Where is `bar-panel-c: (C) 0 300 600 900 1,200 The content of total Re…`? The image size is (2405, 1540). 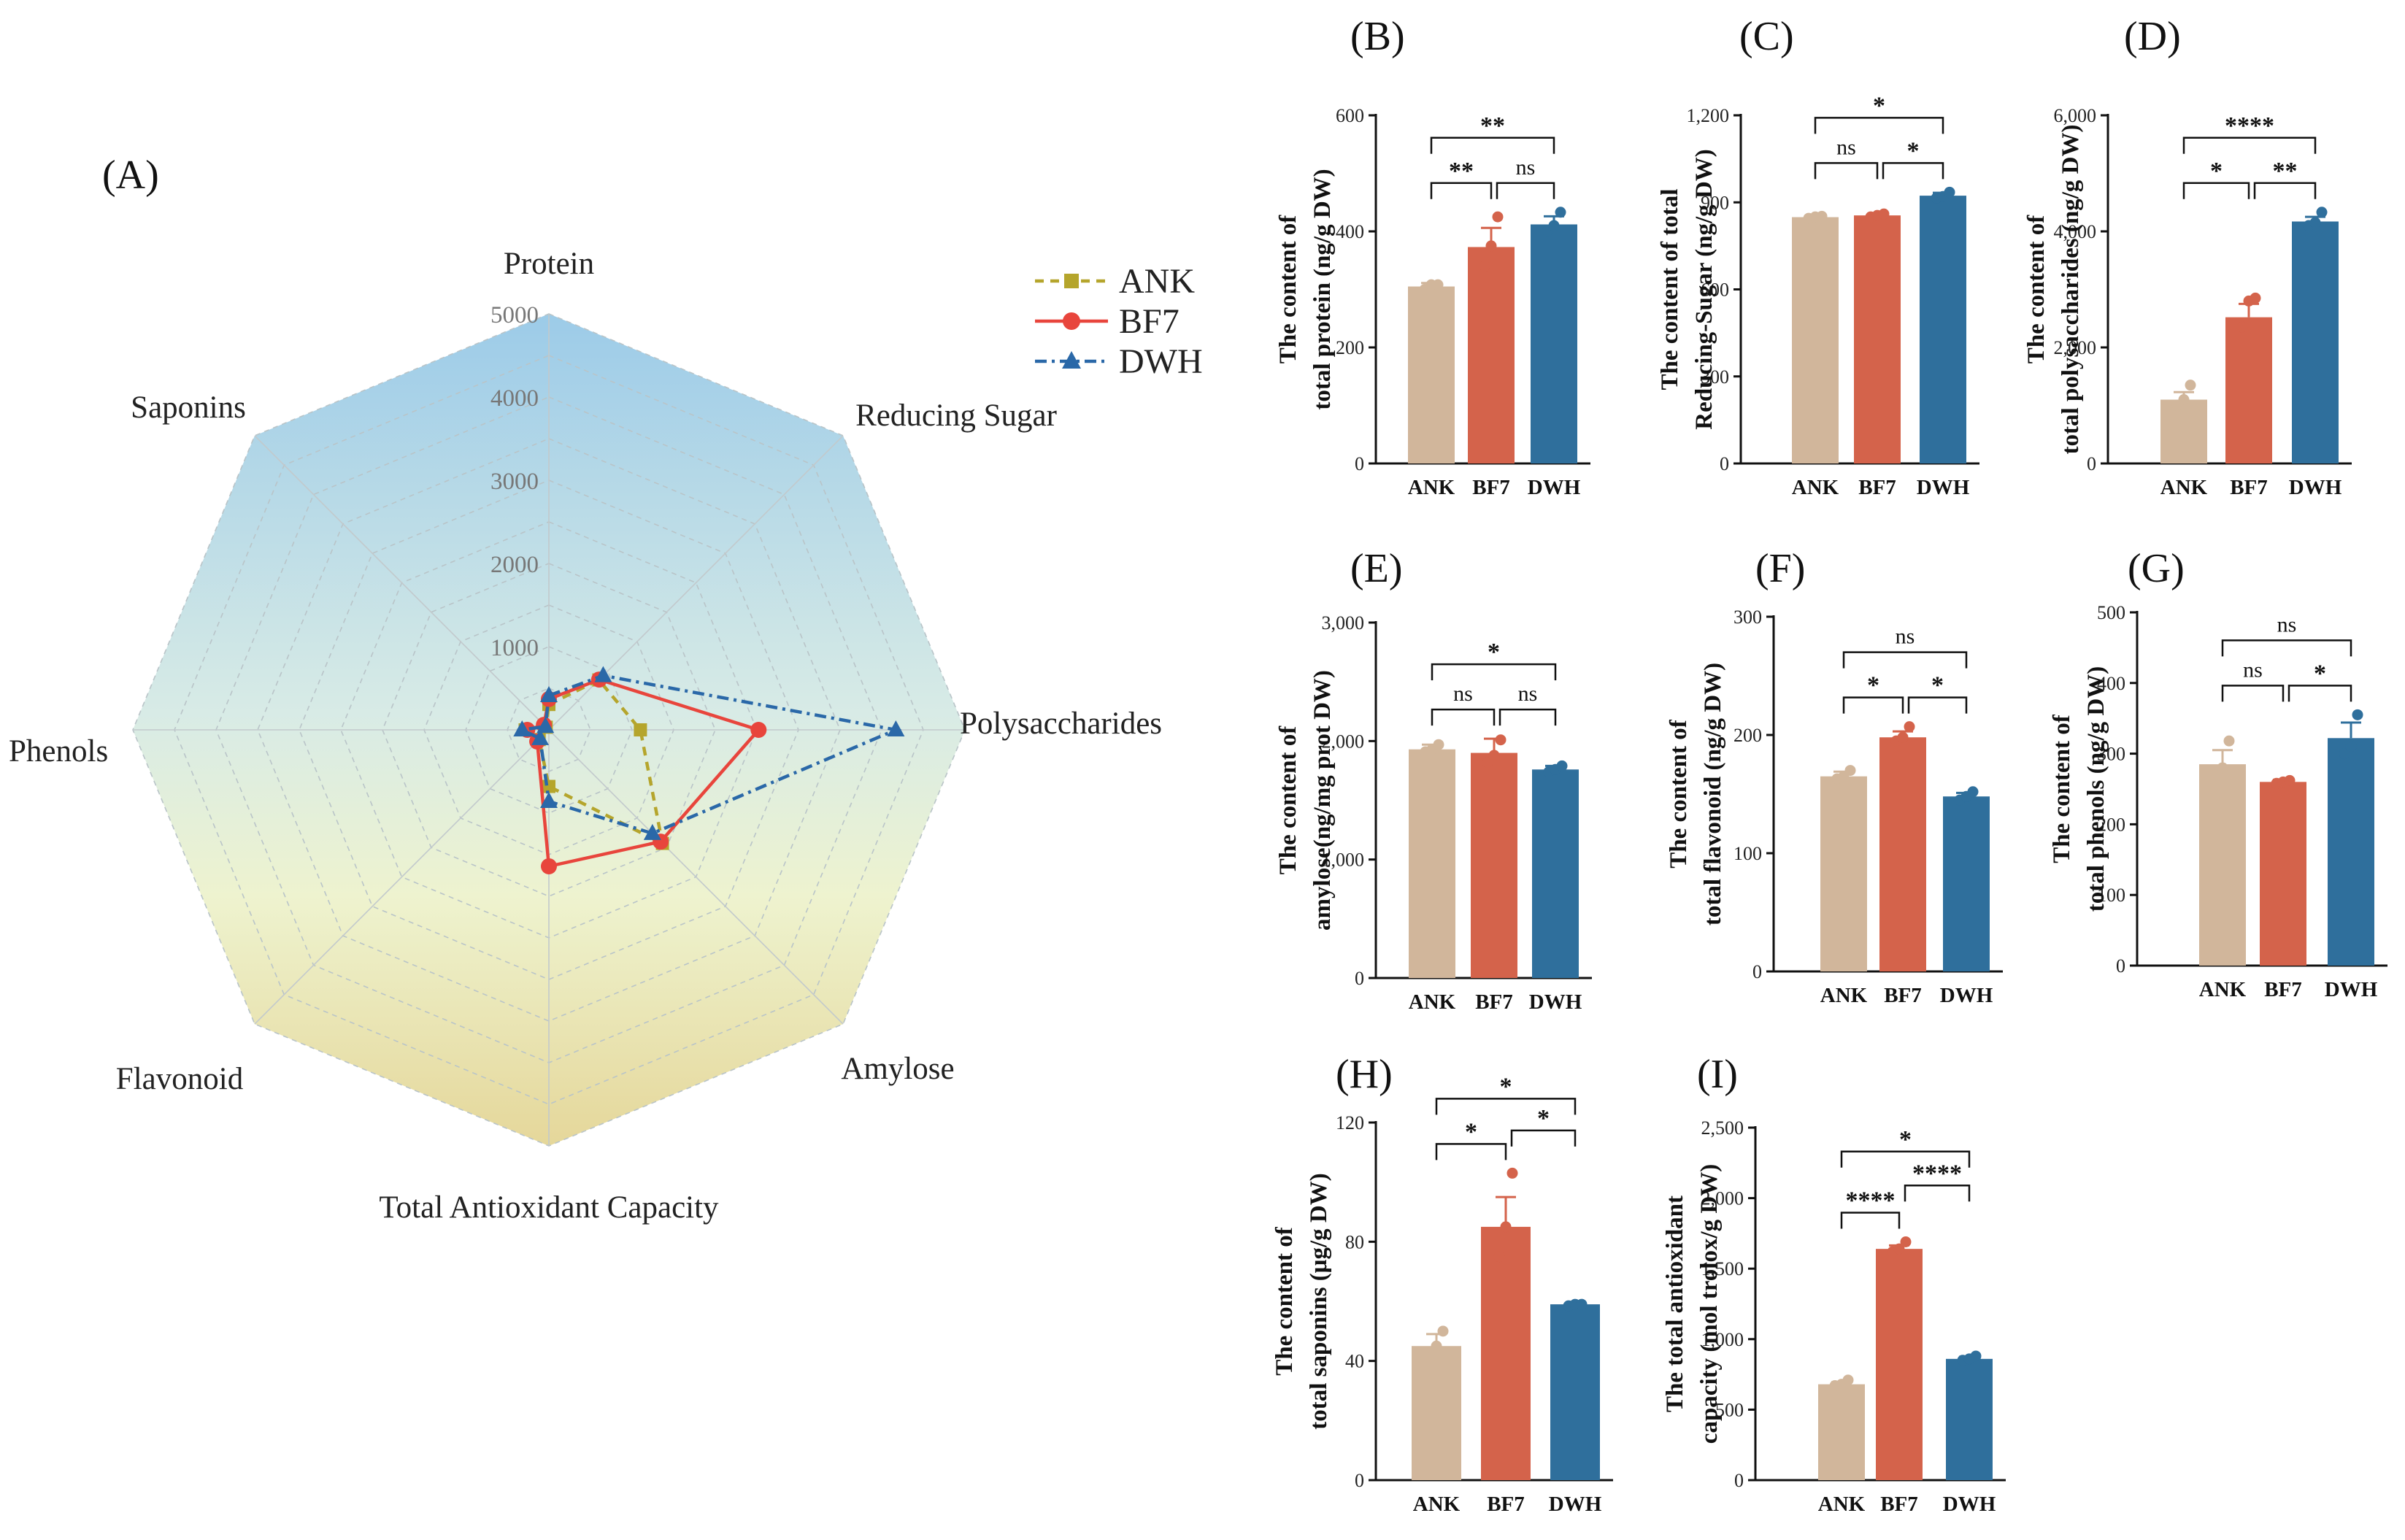
bar-panel-c: (C) 0 300 600 900 1,200 The content of total Re… is located at coordinates (1818, 256).